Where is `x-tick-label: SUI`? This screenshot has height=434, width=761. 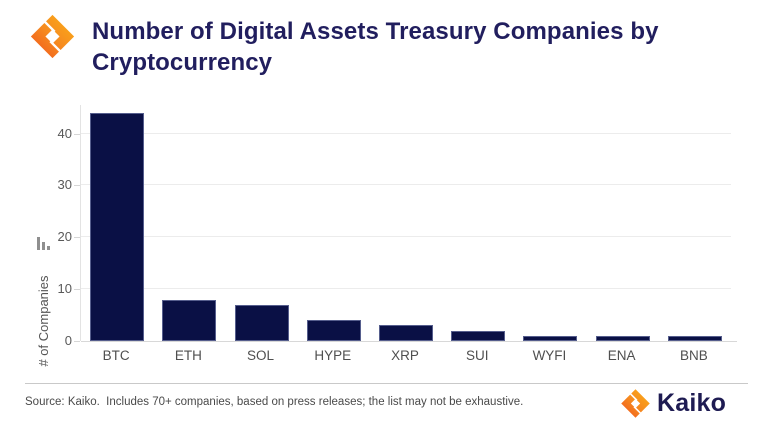
x-tick-label: SUI is located at coordinates (477, 355).